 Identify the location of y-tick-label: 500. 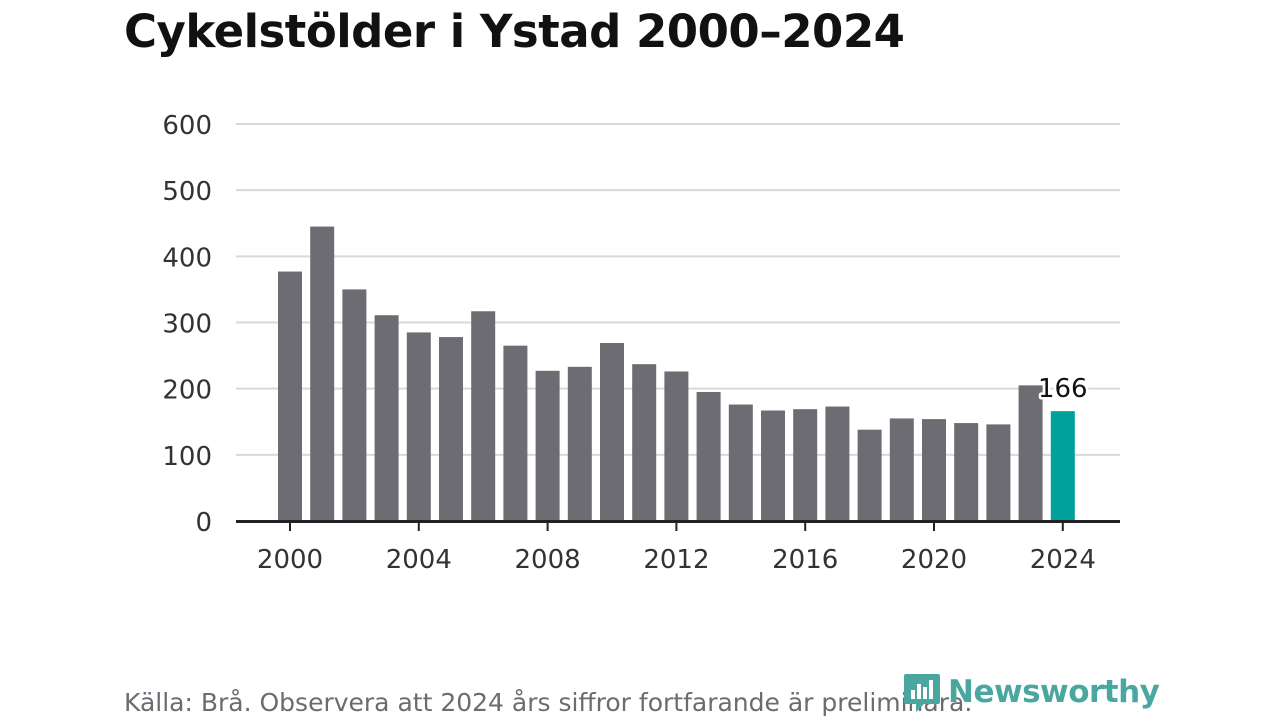
(187, 192).